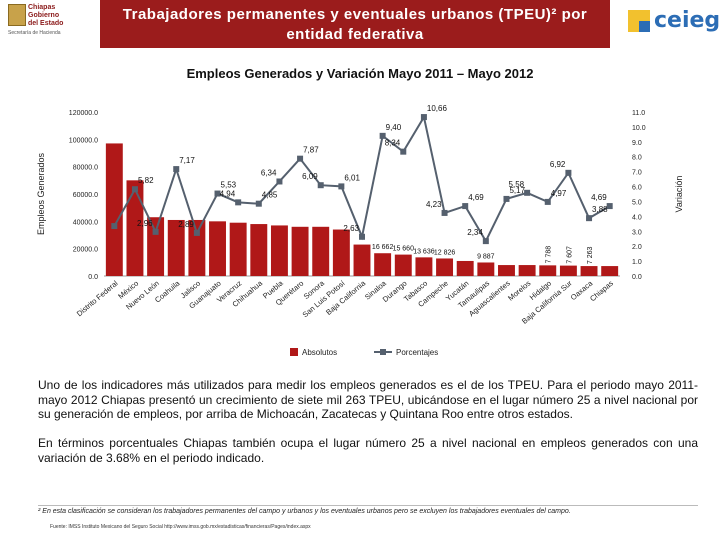 This screenshot has height=540, width=720. Describe the element at coordinates (637, 188) in the screenshot. I see `y2-tick-label: 6.0` at that location.